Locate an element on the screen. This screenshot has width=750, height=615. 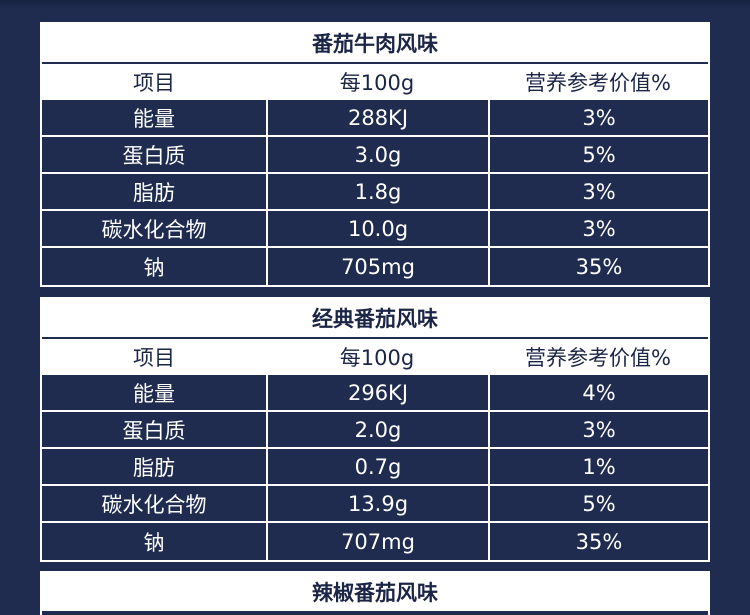
table-row: 钠 707mg 35% is located at coordinates (375, 541).